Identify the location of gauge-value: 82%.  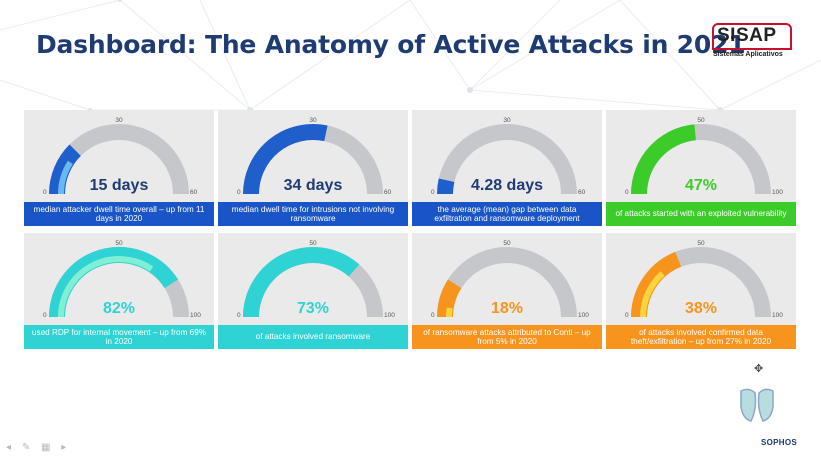
(119, 308).